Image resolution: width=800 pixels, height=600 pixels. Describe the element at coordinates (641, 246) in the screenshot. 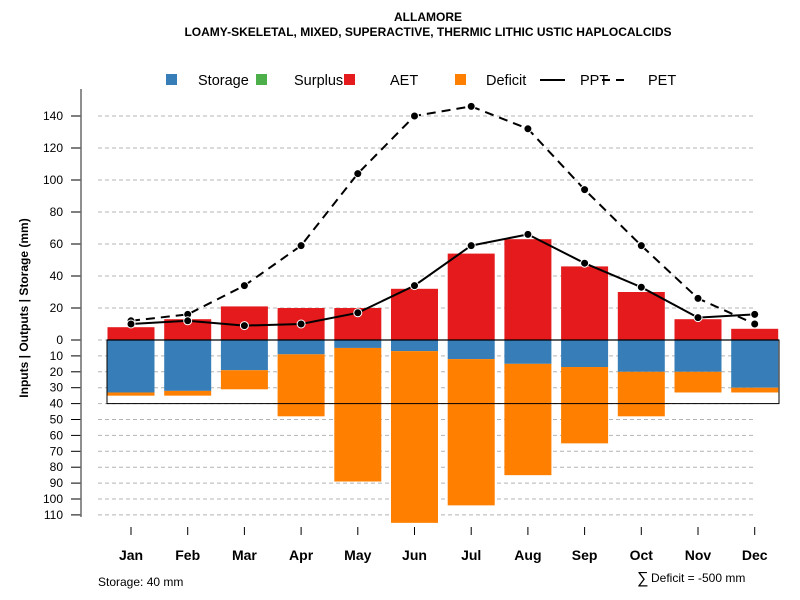

I see `pet-point-oct` at that location.